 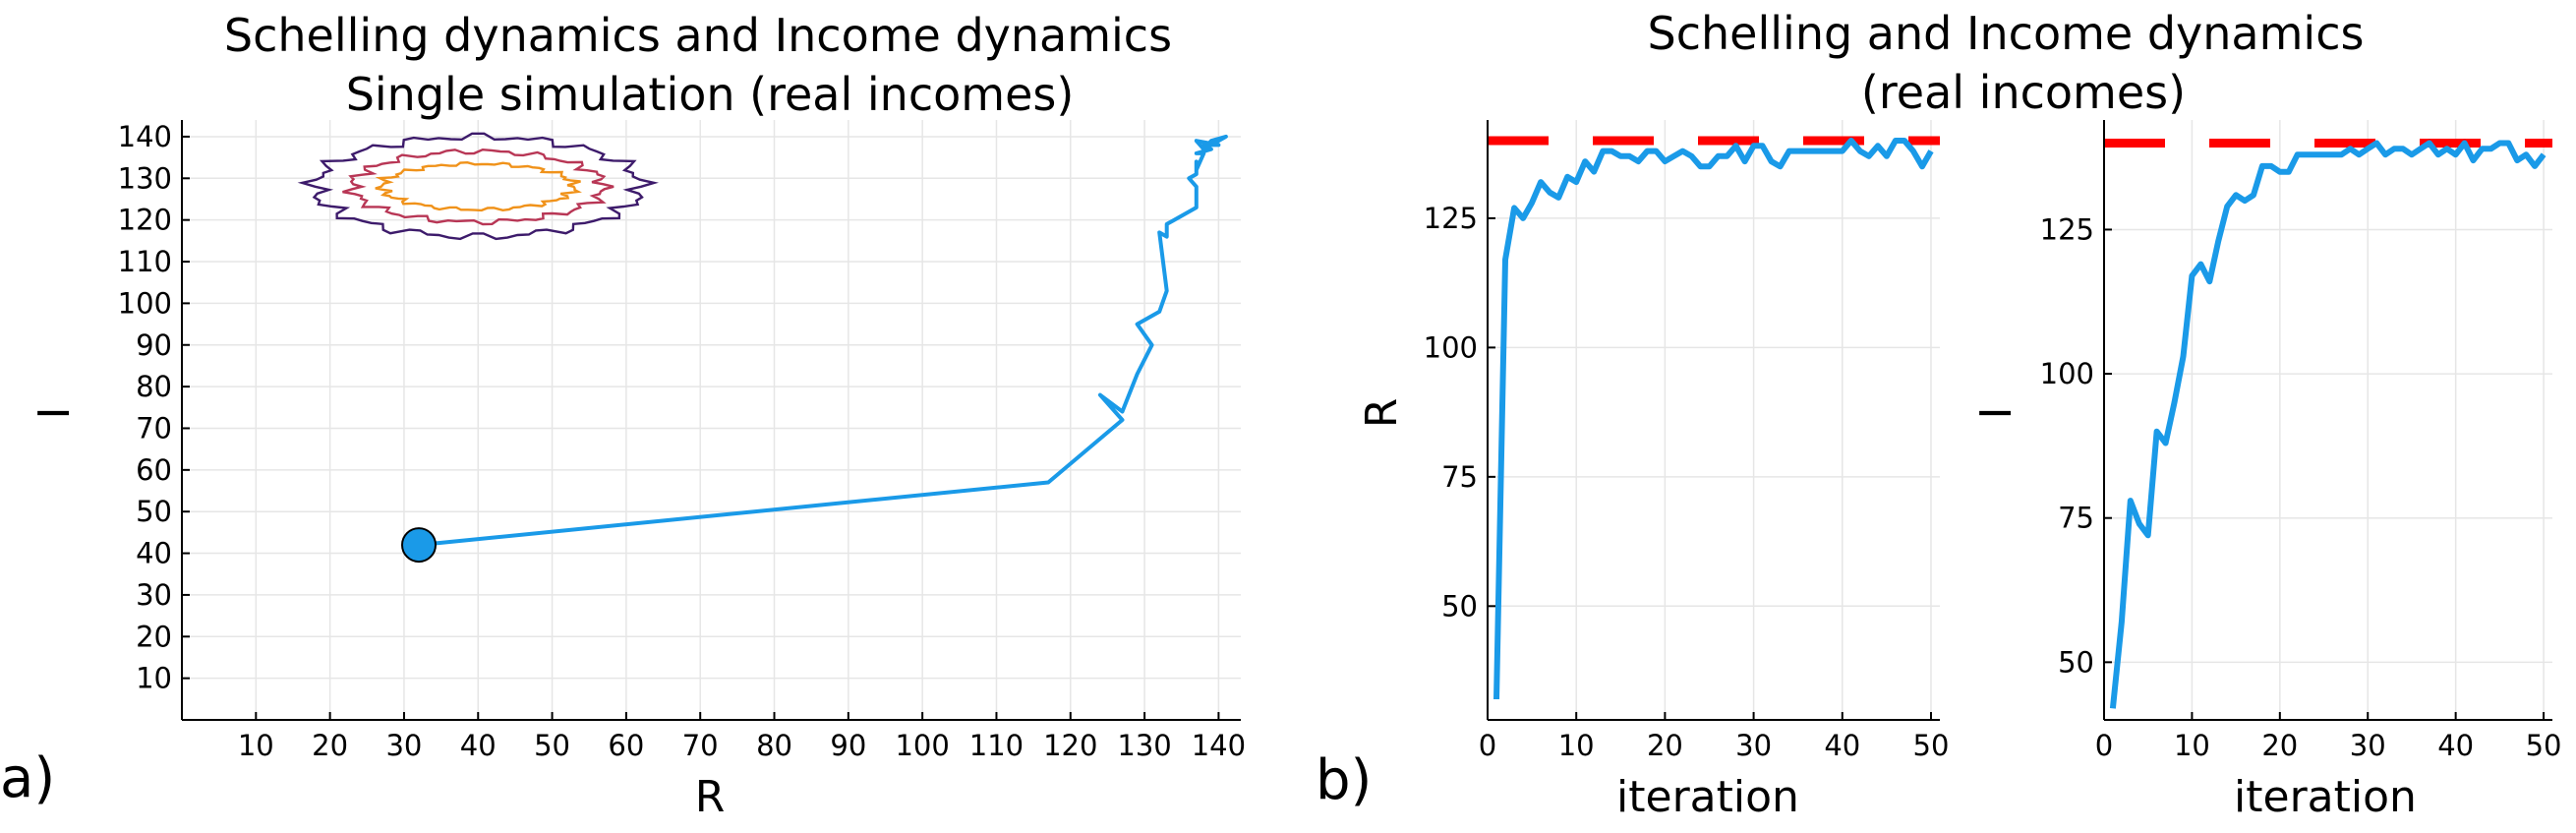 What do you see at coordinates (145, 136) in the screenshot?
I see `c1-y-tick-label-13: 140` at bounding box center [145, 136].